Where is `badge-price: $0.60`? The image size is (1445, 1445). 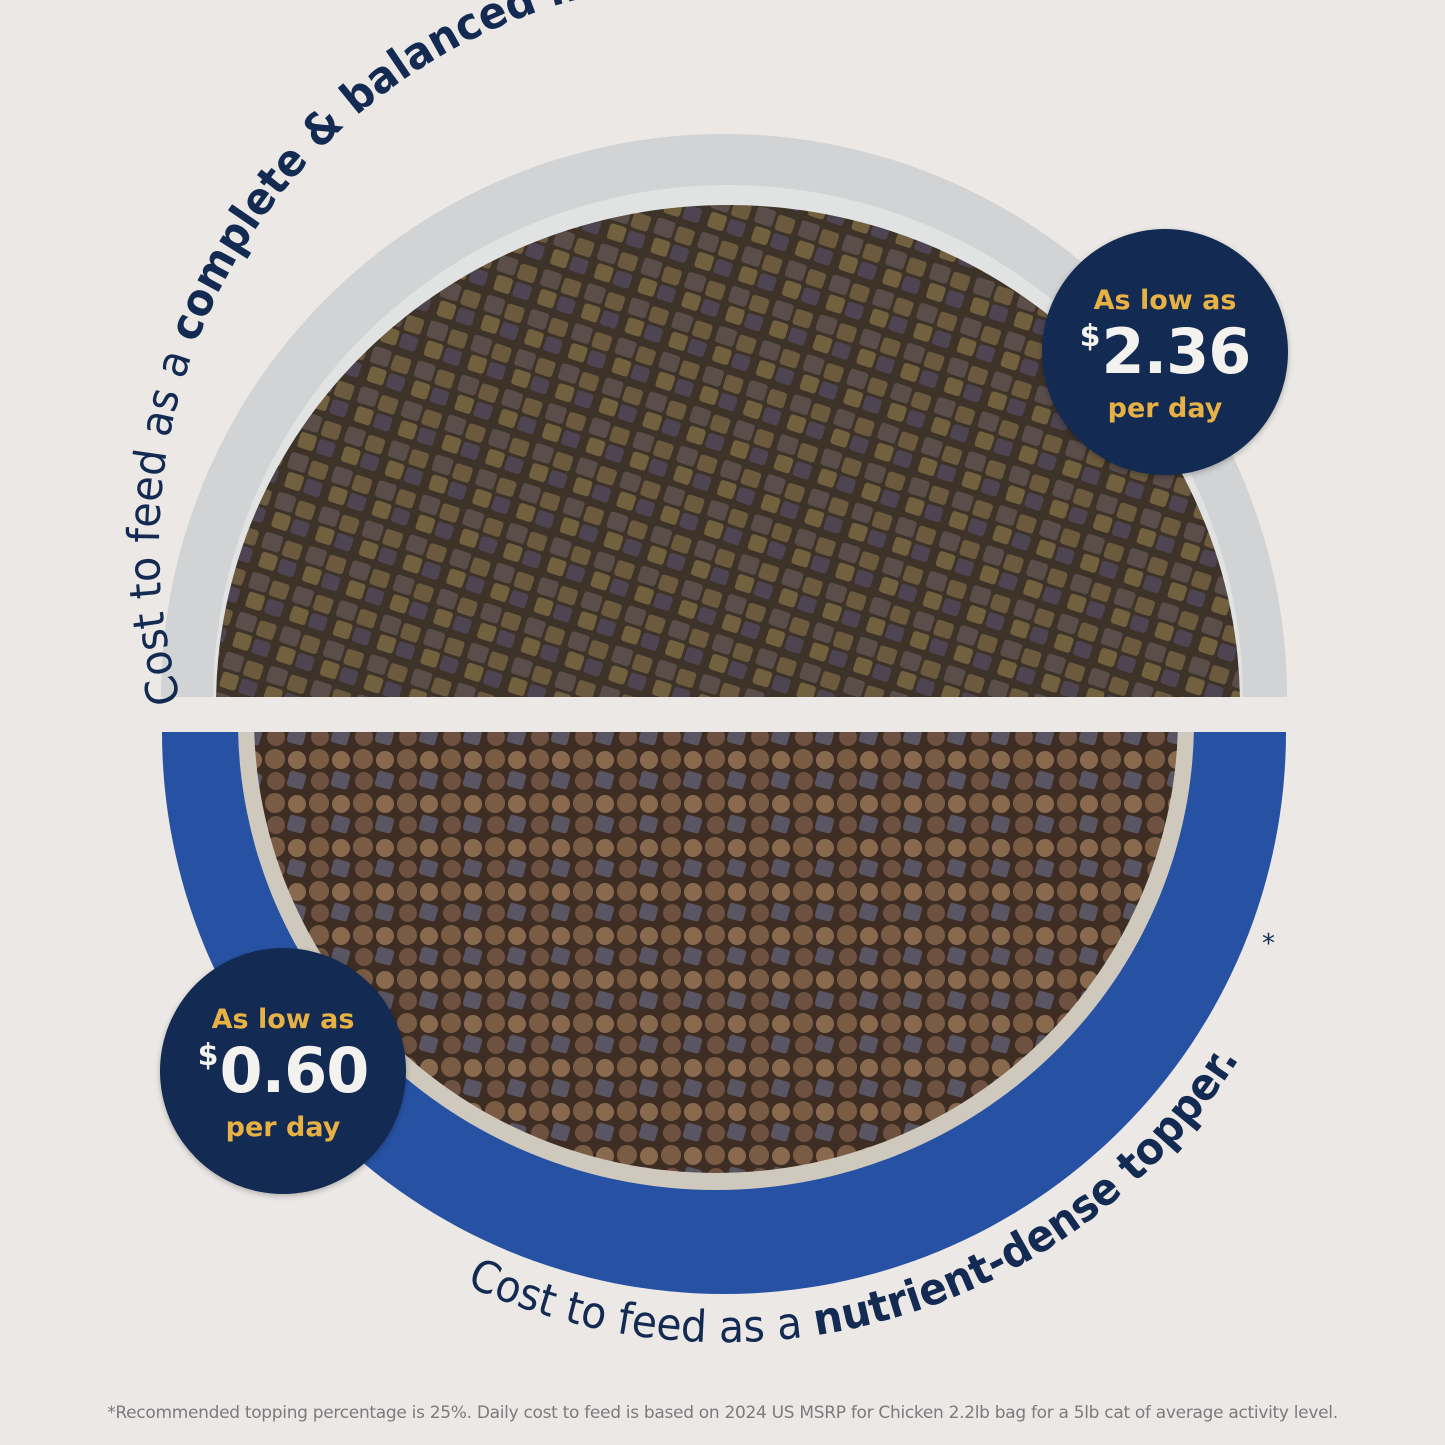
badge-price: $0.60 is located at coordinates (283, 1070).